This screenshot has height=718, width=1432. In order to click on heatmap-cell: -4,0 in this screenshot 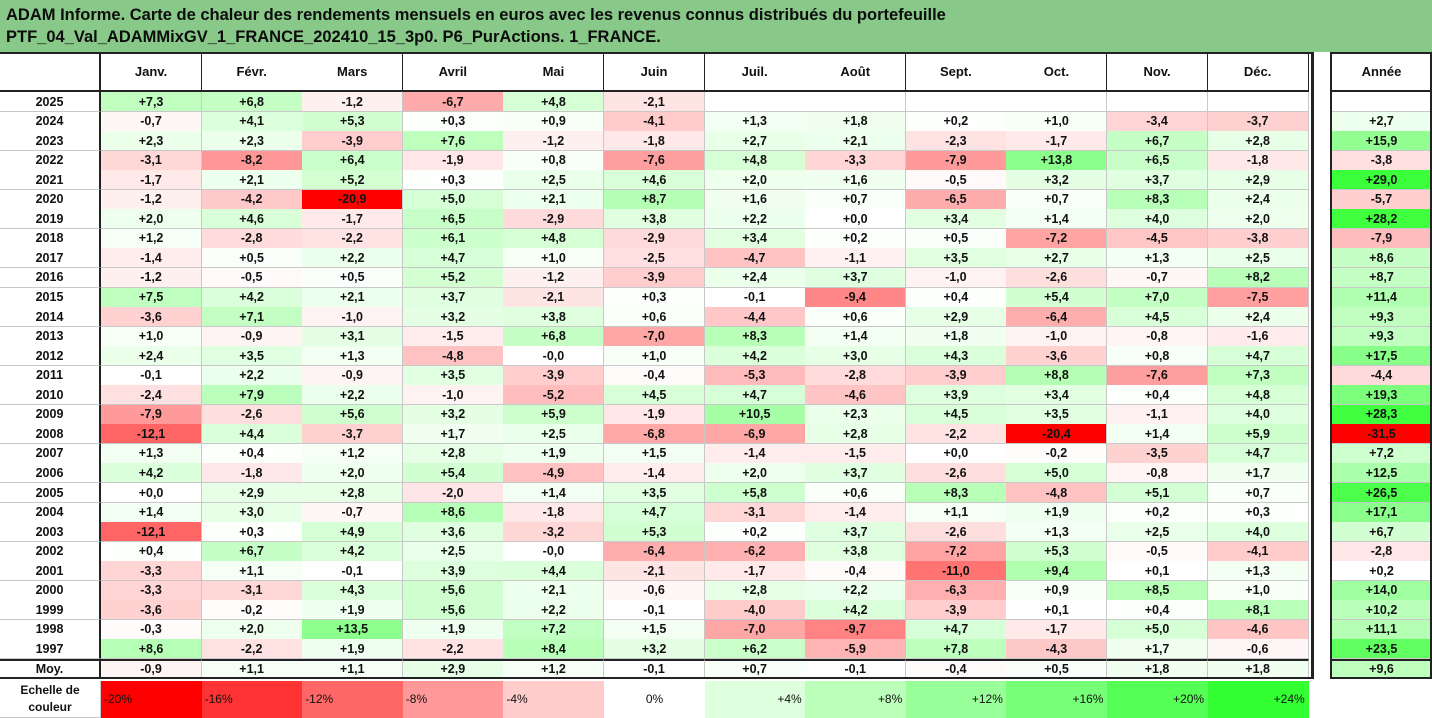, I will do `click(755, 610)`.